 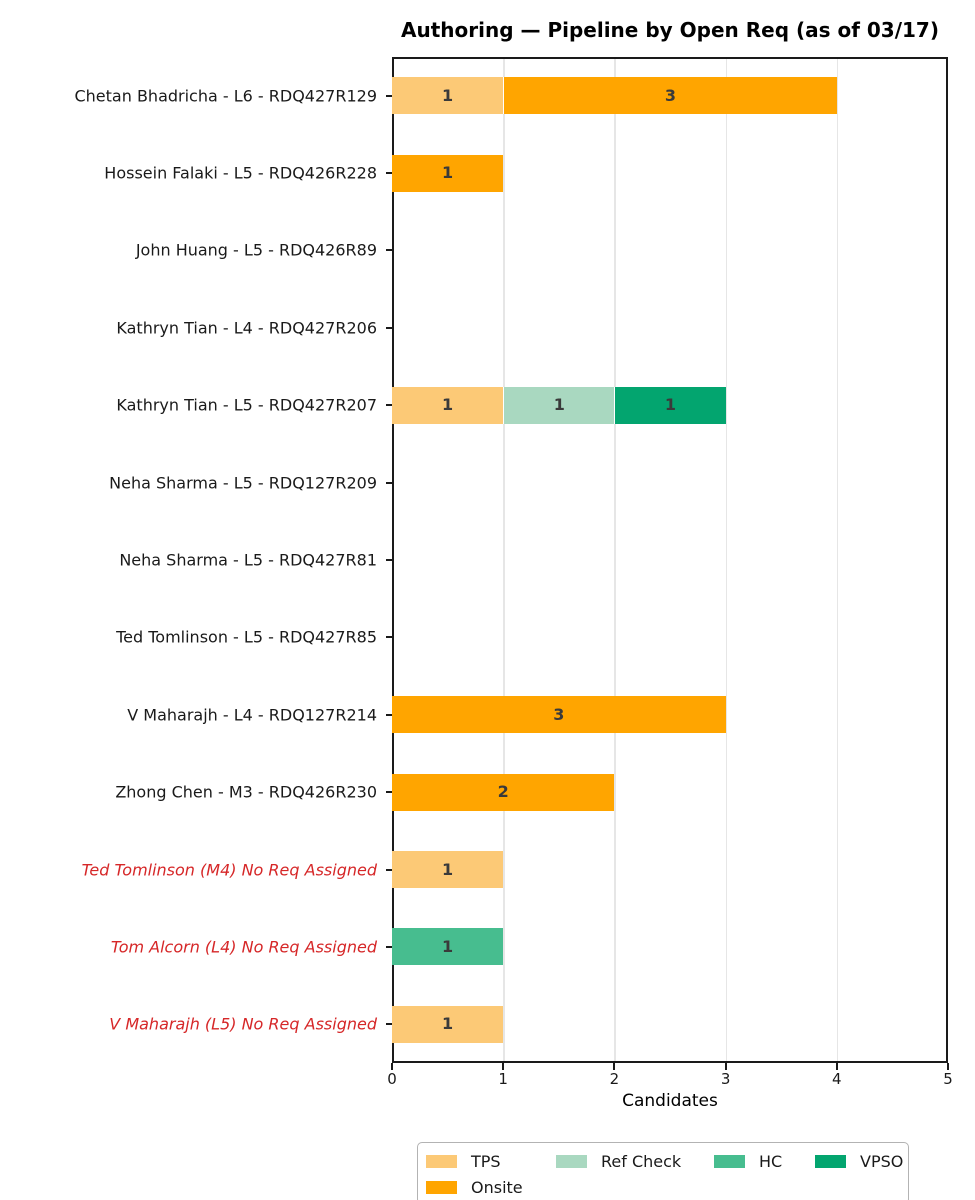 I want to click on x-tick-label: 5, so click(x=948, y=1079).